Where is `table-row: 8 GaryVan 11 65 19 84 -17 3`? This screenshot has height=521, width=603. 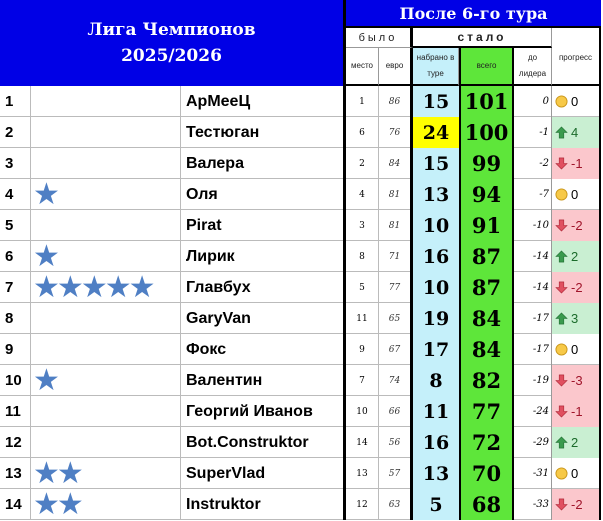
table-row: 8 GaryVan 11 65 19 84 -17 3 is located at coordinates (300, 318).